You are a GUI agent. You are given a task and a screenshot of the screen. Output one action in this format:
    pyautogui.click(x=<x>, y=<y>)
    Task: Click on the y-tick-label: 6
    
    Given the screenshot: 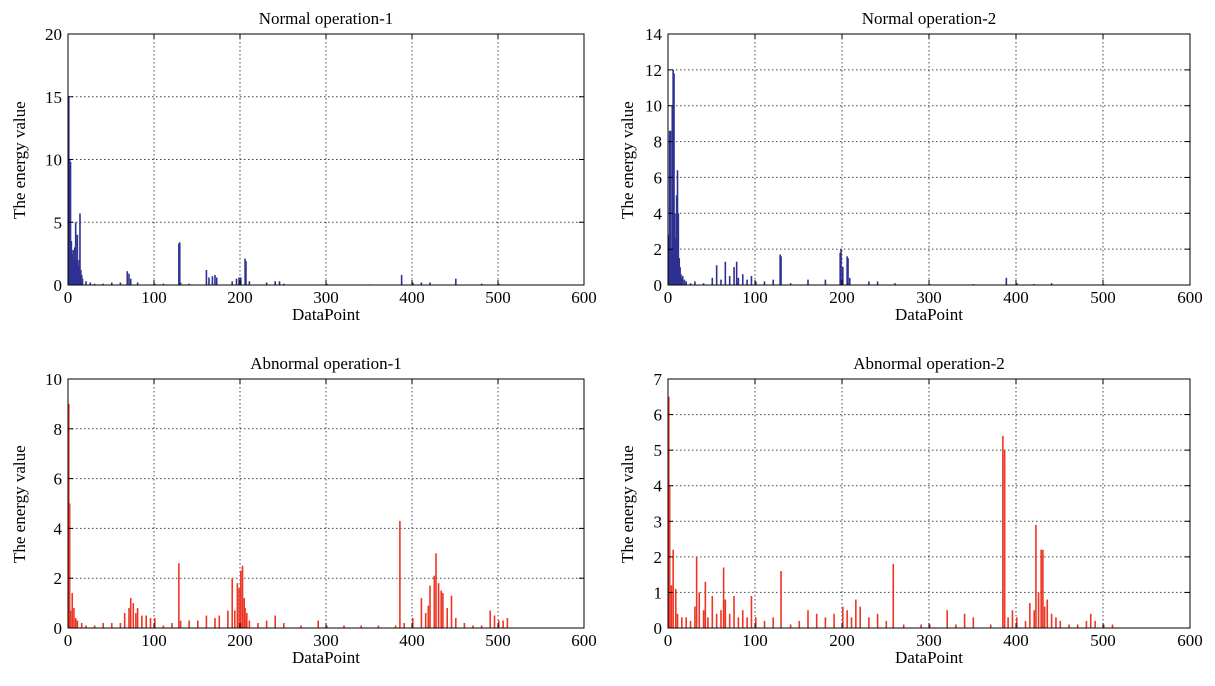 What is the action you would take?
    pyautogui.click(x=658, y=415)
    